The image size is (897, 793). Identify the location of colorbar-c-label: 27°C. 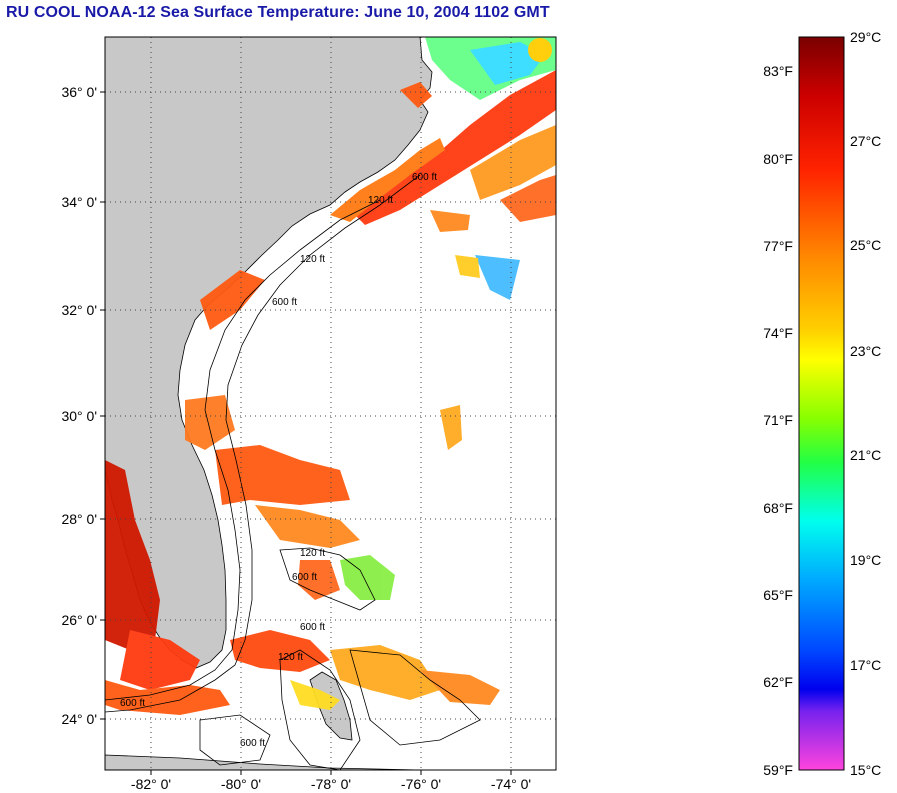
(865, 141).